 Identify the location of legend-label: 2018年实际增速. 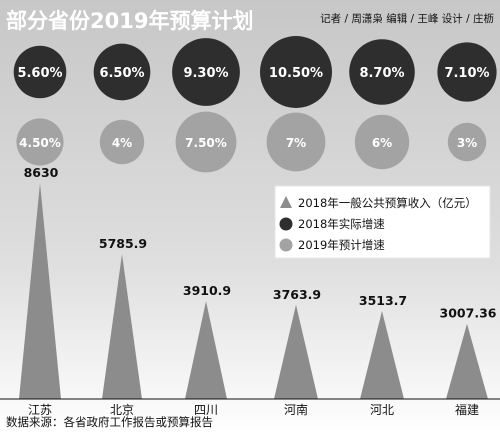
(341, 224).